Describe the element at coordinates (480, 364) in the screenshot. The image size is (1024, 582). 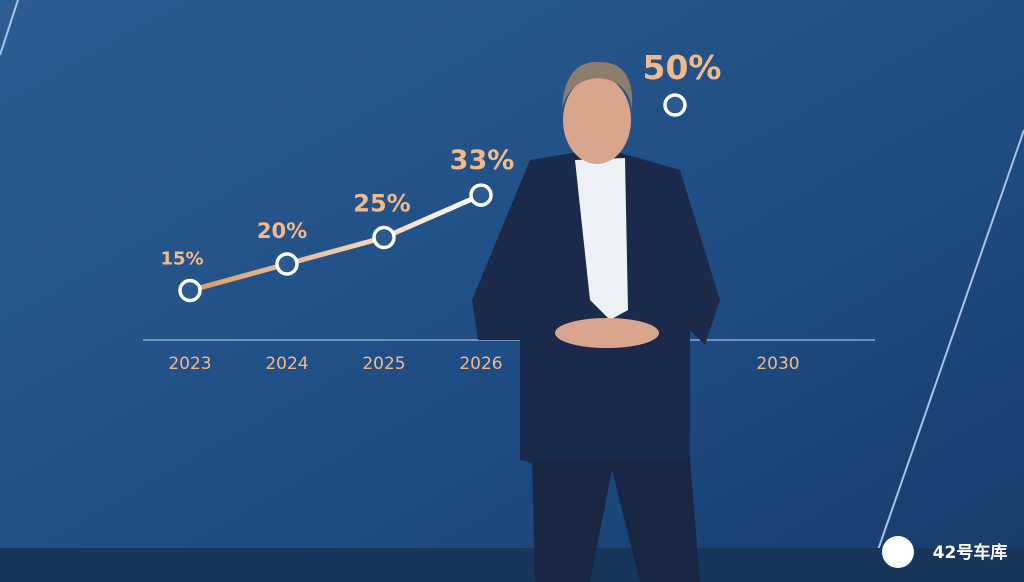
I see `x-tick-label: 2026` at that location.